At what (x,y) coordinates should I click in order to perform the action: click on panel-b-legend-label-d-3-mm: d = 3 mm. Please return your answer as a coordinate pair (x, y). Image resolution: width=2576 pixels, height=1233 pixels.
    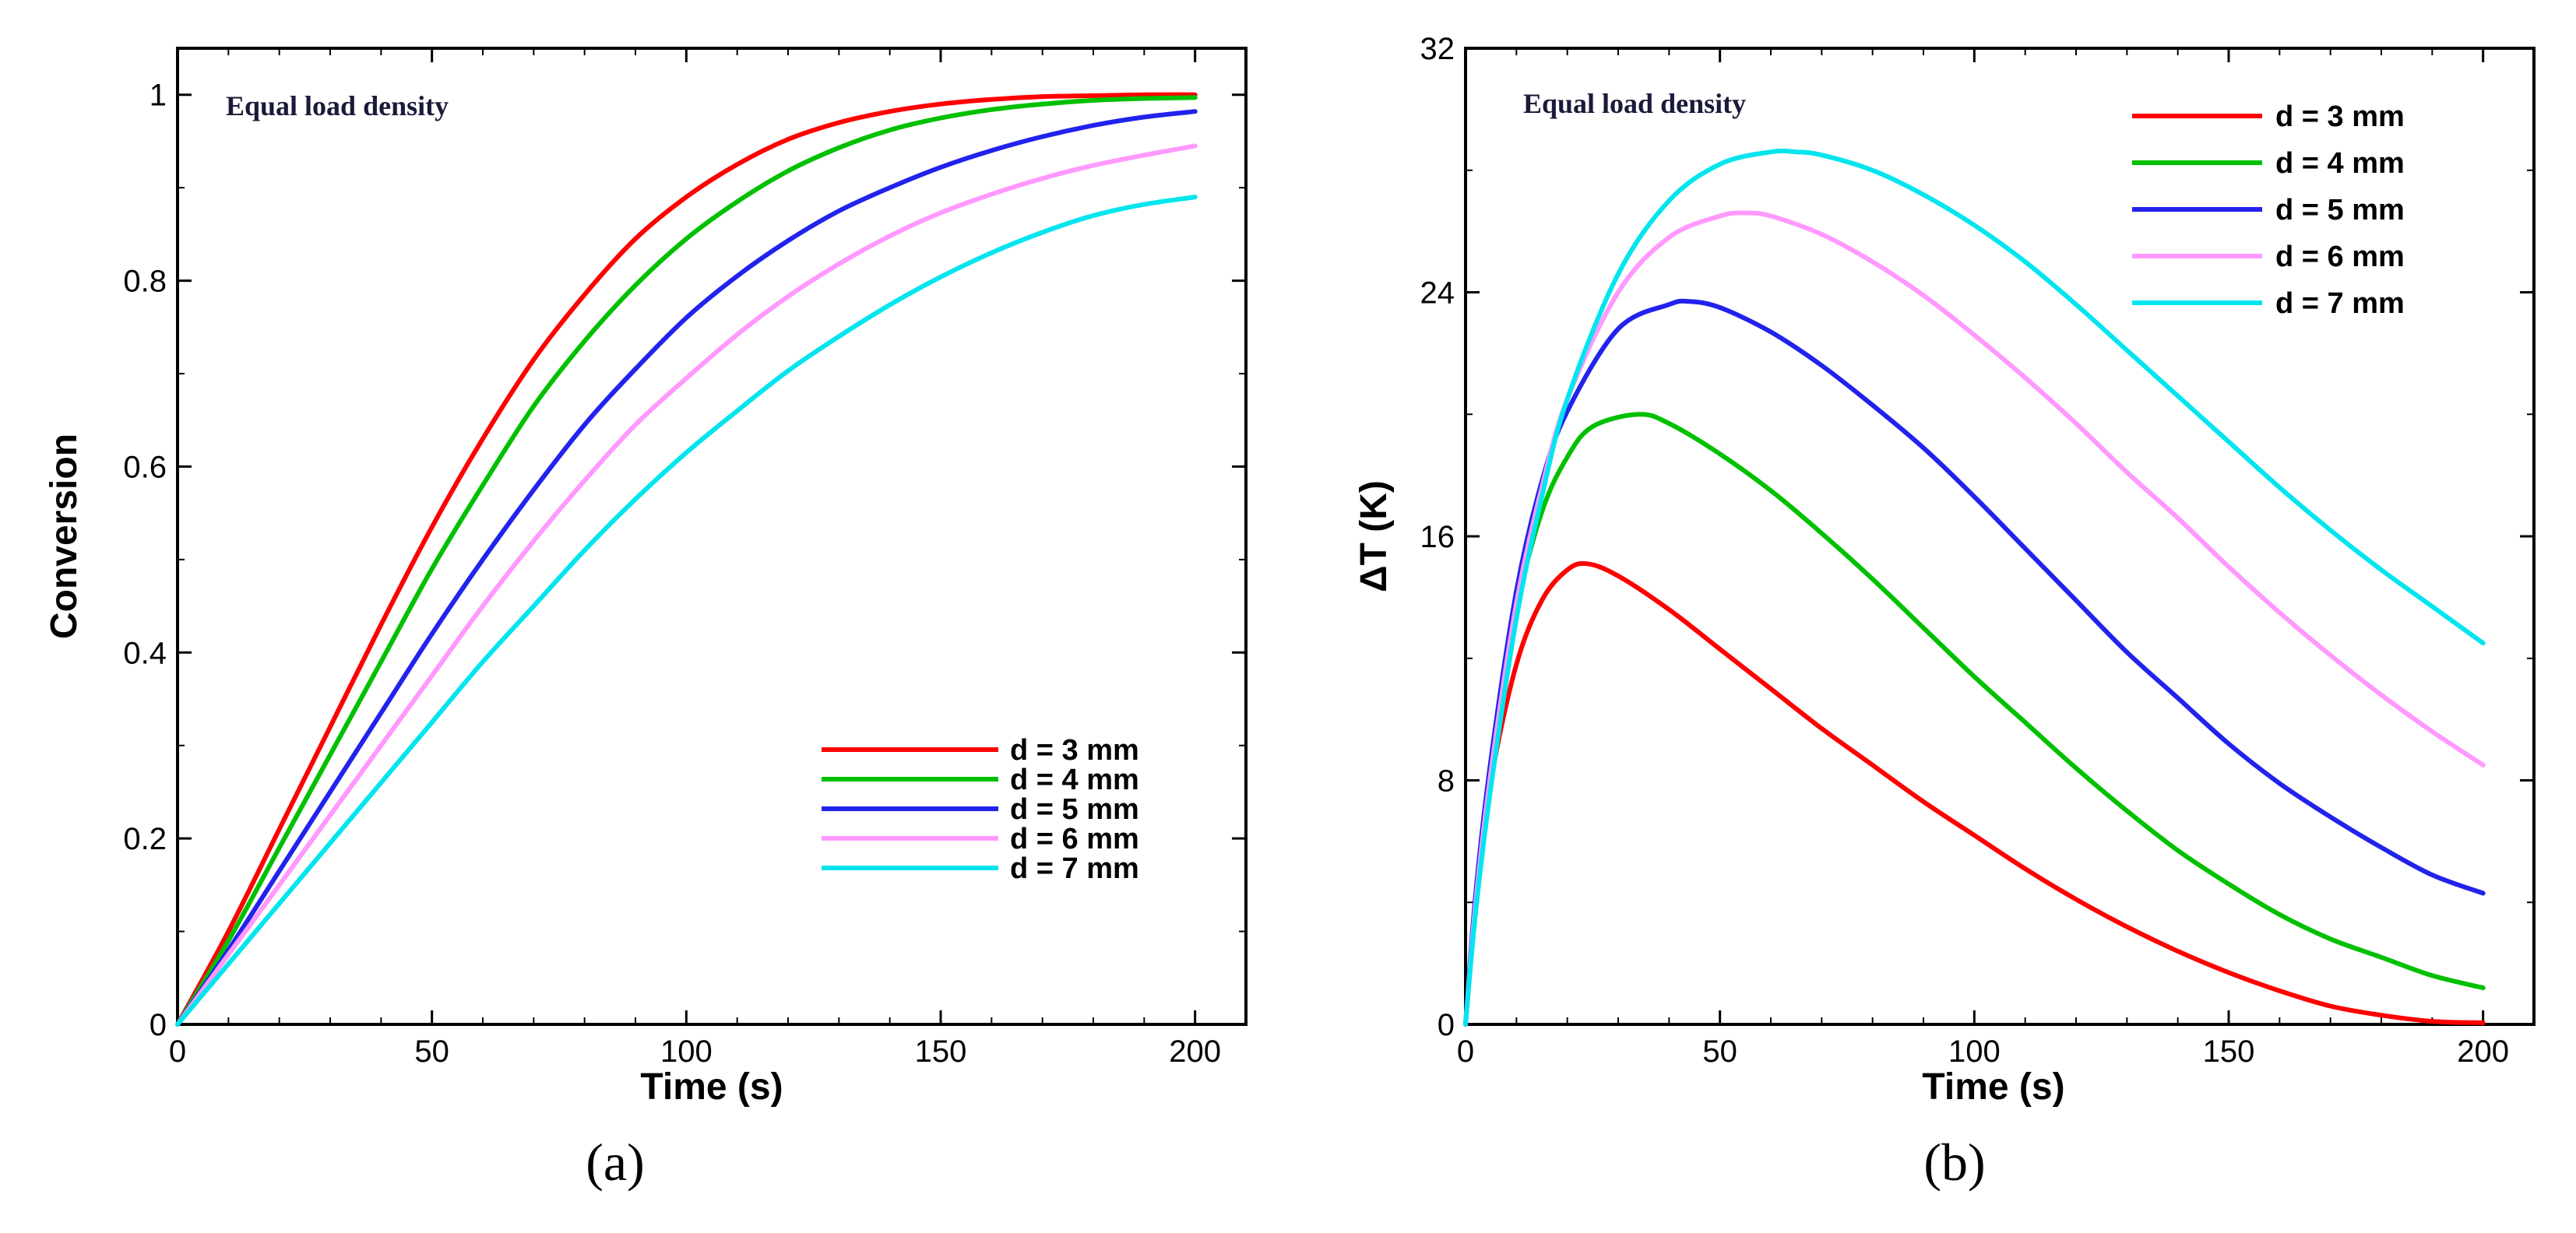
    Looking at the image, I should click on (2340, 117).